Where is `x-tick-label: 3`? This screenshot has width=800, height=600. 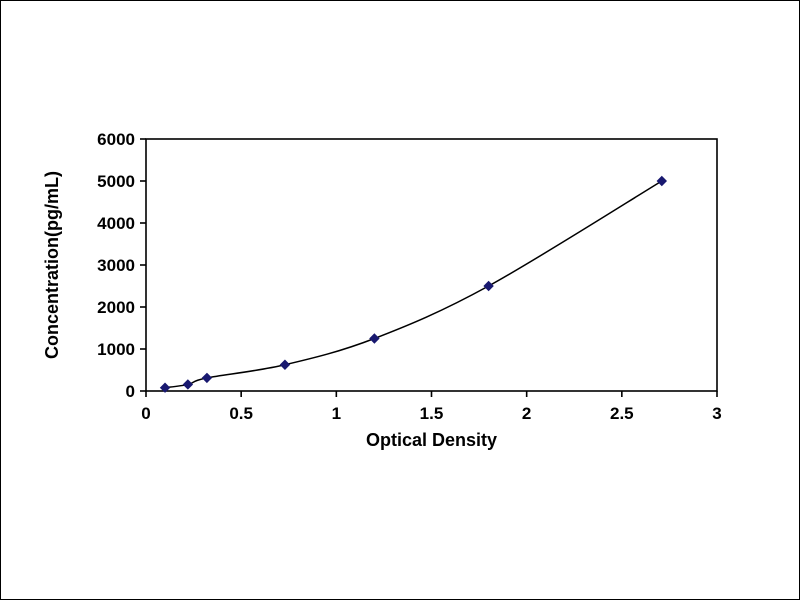 x-tick-label: 3 is located at coordinates (716, 413).